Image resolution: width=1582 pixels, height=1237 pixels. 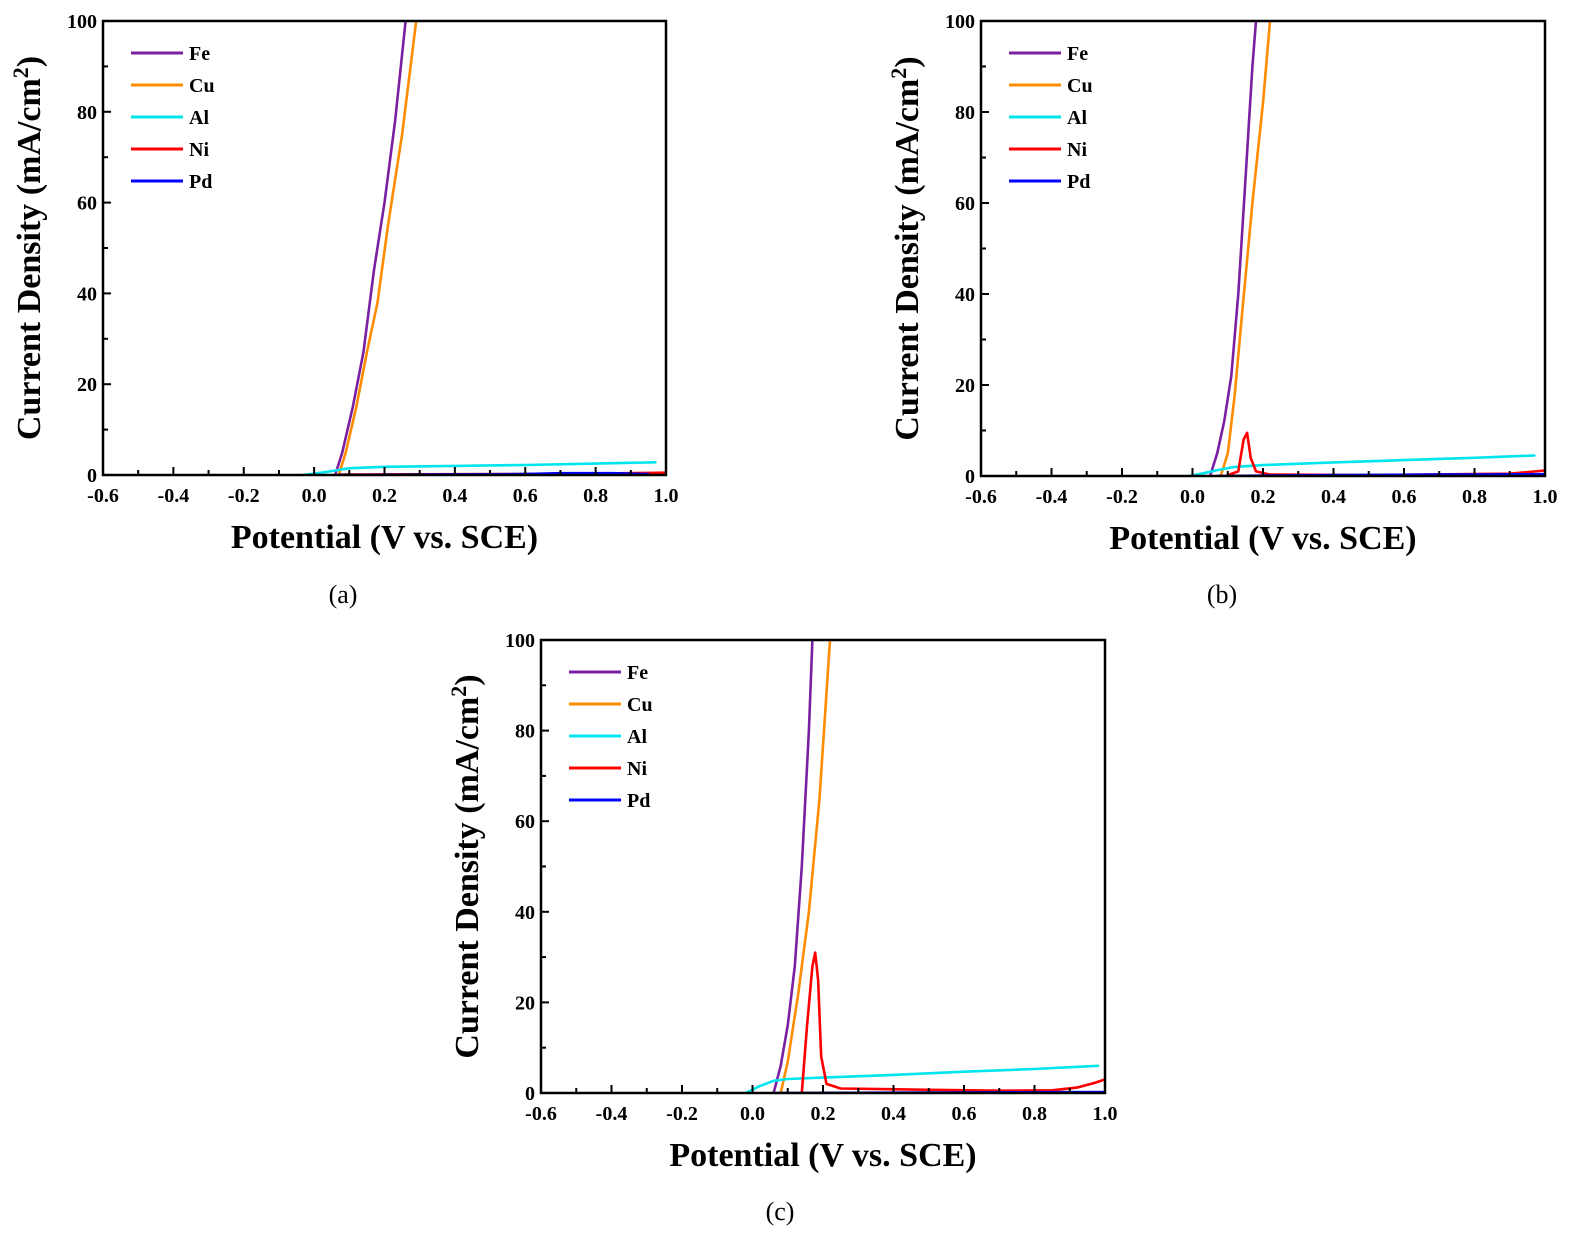 What do you see at coordinates (343, 594) in the screenshot?
I see `panel-caption: (a)` at bounding box center [343, 594].